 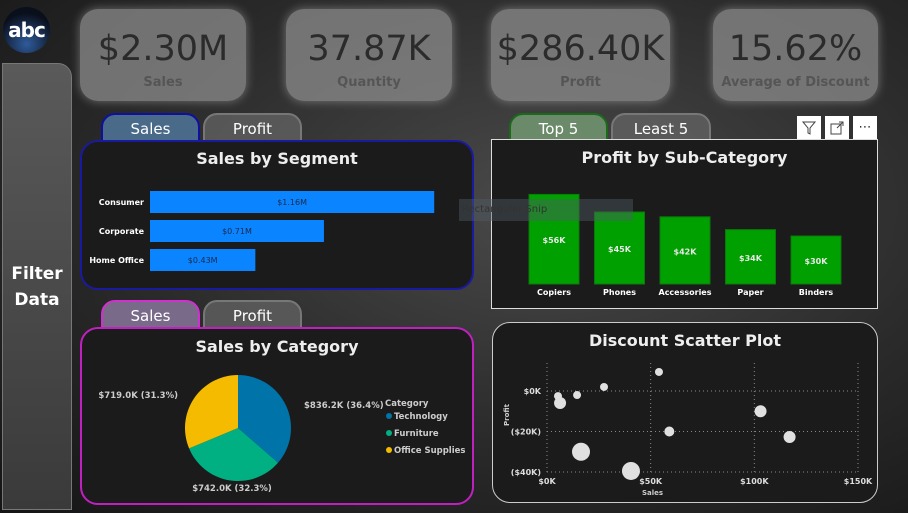 What do you see at coordinates (163, 49) in the screenshot?
I see `kpi-value: $2.30M` at bounding box center [163, 49].